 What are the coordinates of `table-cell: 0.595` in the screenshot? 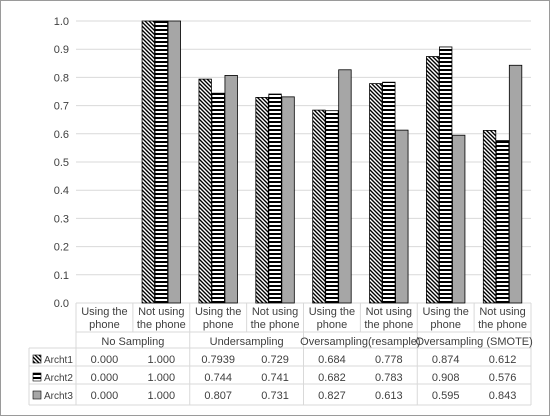 It's located at (446, 396).